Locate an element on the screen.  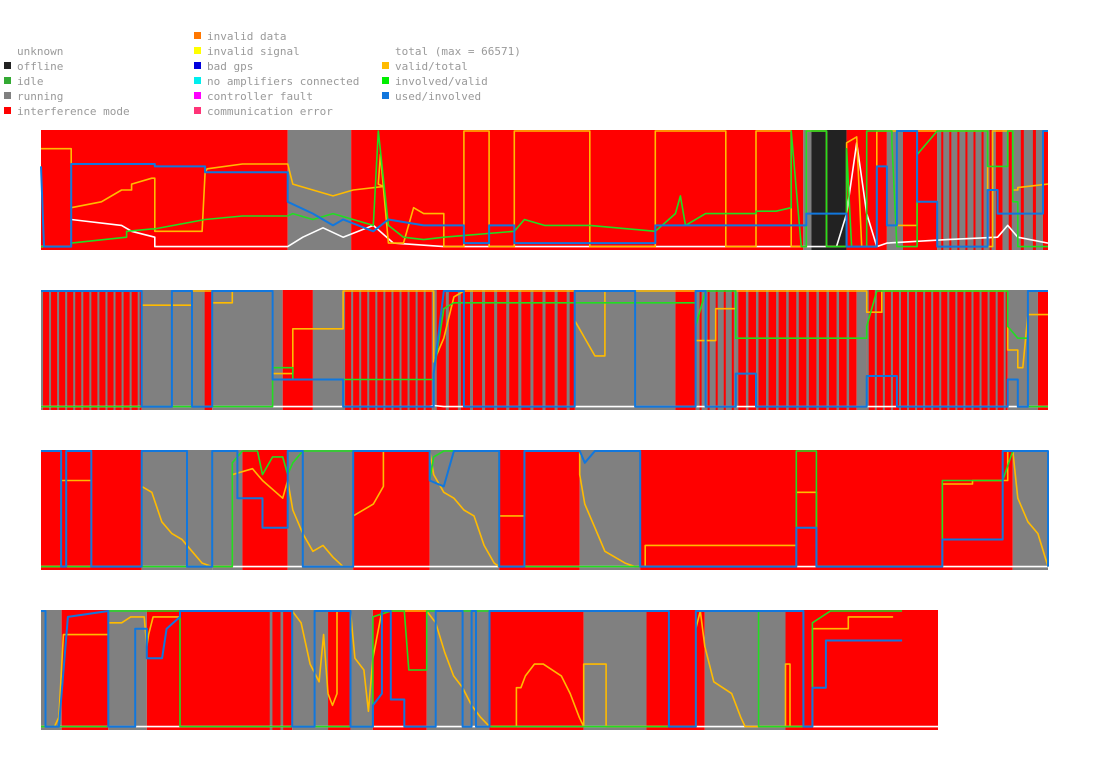
legend-label: involved/valid is located at coordinates (441, 81).